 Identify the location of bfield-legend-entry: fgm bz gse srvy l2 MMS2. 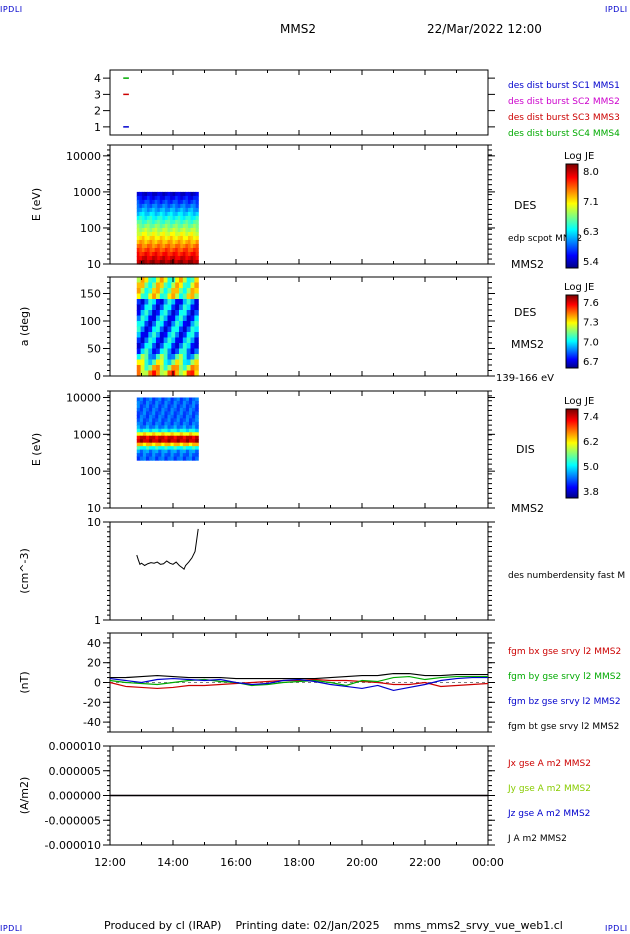
(564, 702).